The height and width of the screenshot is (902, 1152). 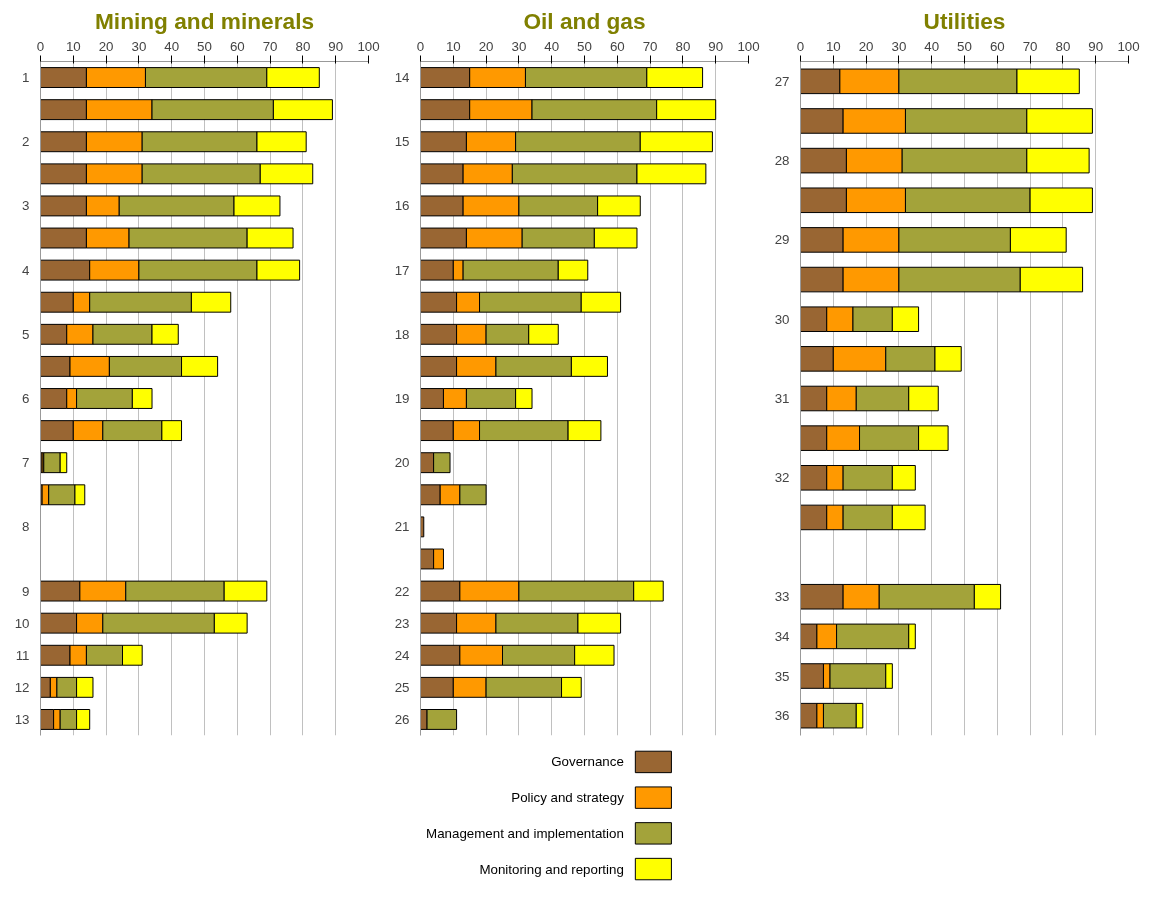 I want to click on y-tick-label: 17, so click(x=402, y=270).